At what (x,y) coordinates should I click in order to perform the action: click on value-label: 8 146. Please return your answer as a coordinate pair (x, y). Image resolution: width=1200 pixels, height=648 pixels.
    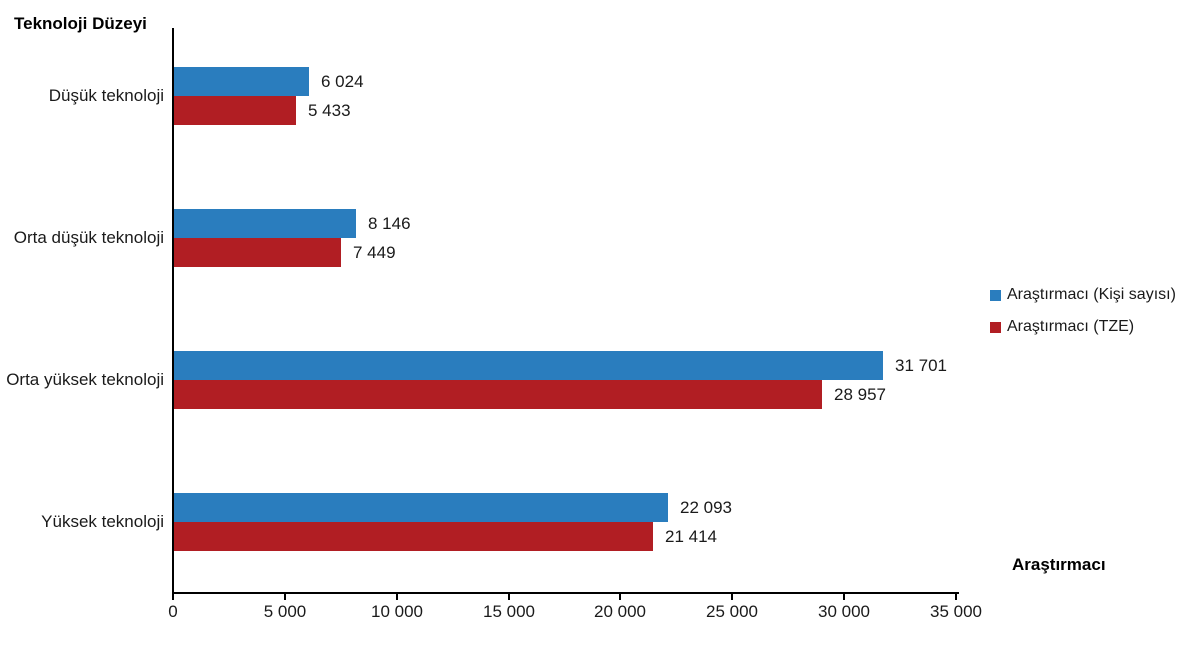
    Looking at the image, I should click on (389, 223).